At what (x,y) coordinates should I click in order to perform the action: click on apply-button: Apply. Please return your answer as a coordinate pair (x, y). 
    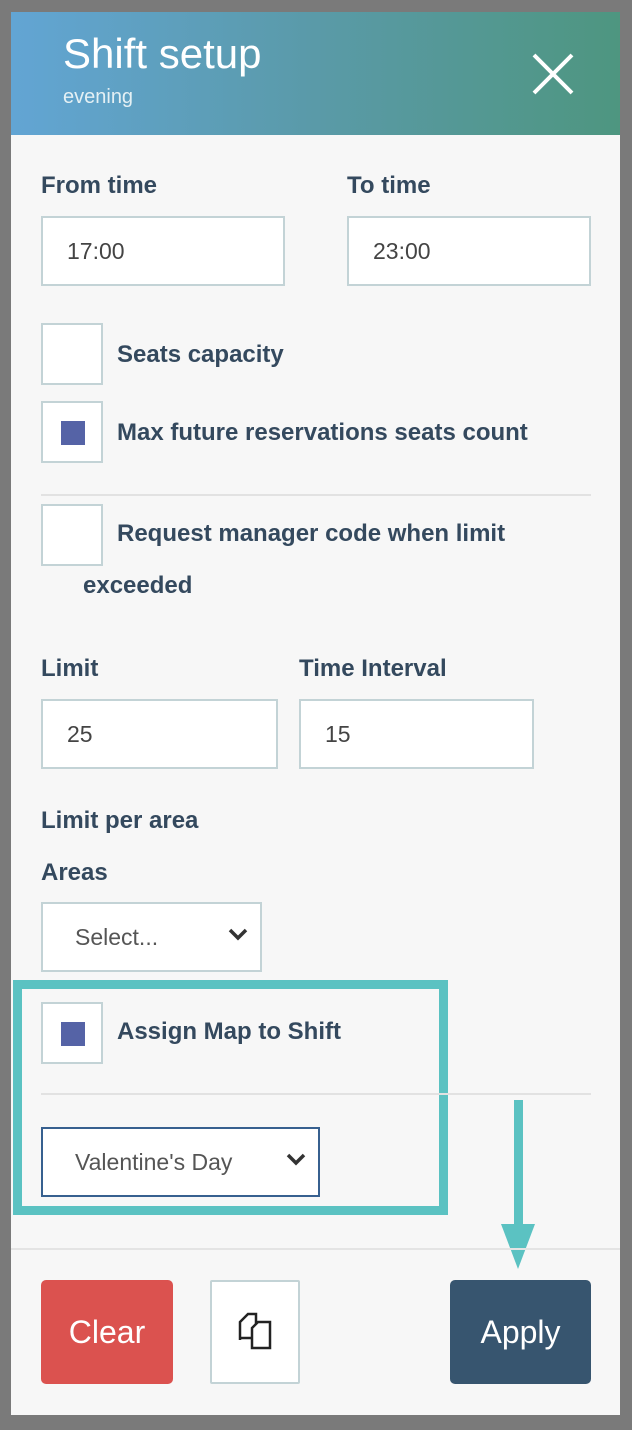
    Looking at the image, I should click on (520, 1332).